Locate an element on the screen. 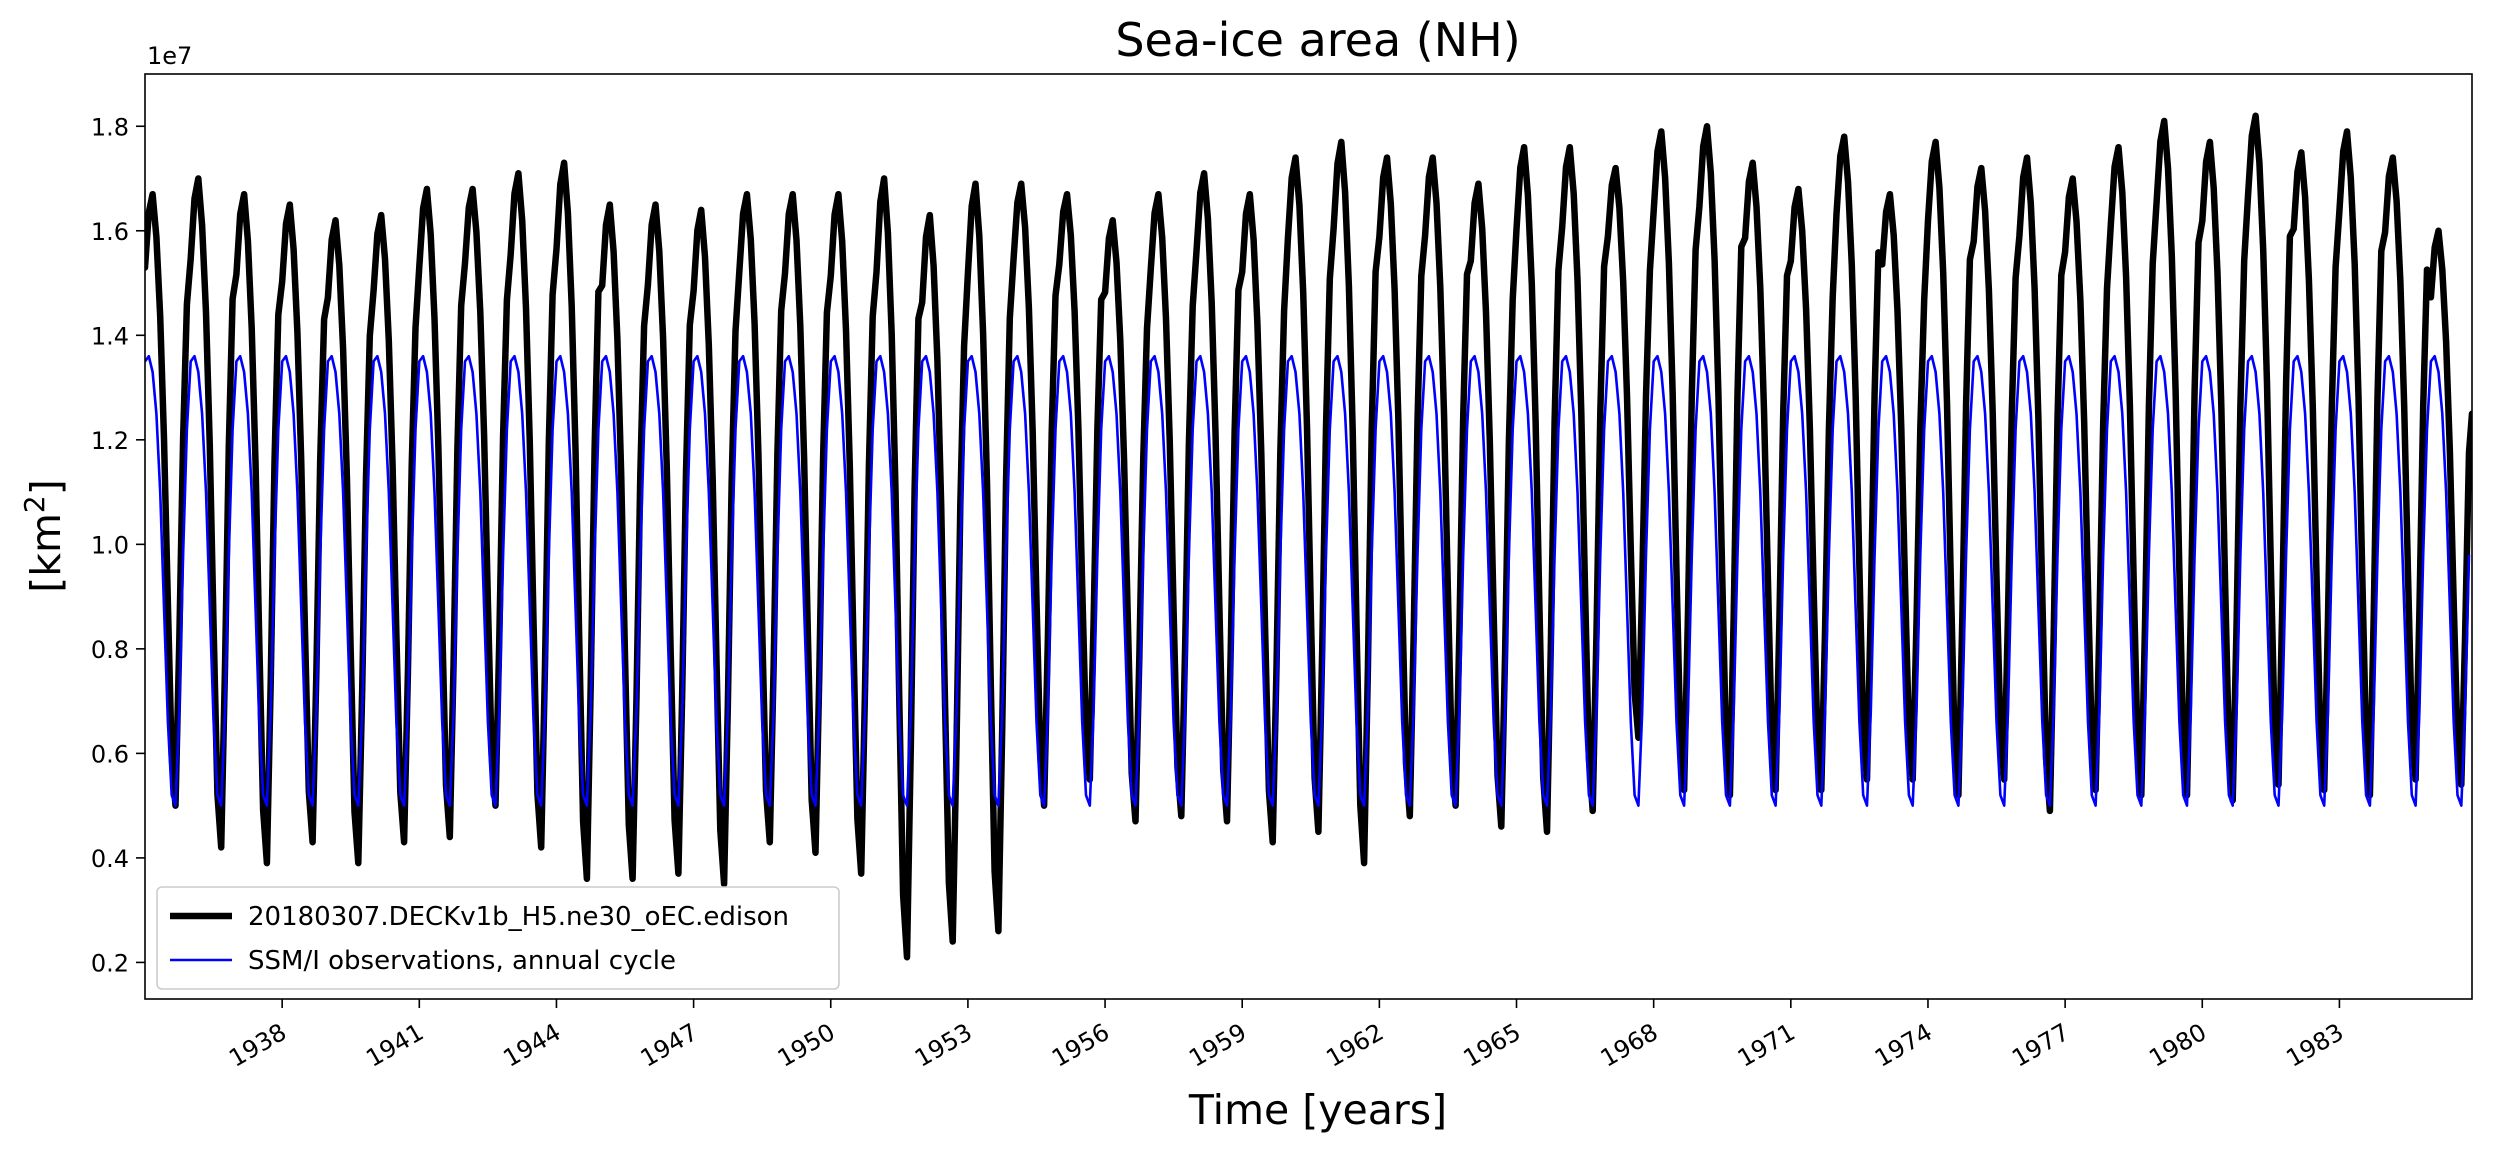 This screenshot has width=2493, height=1151. x-axis-title: Time [years] is located at coordinates (1317, 1110).